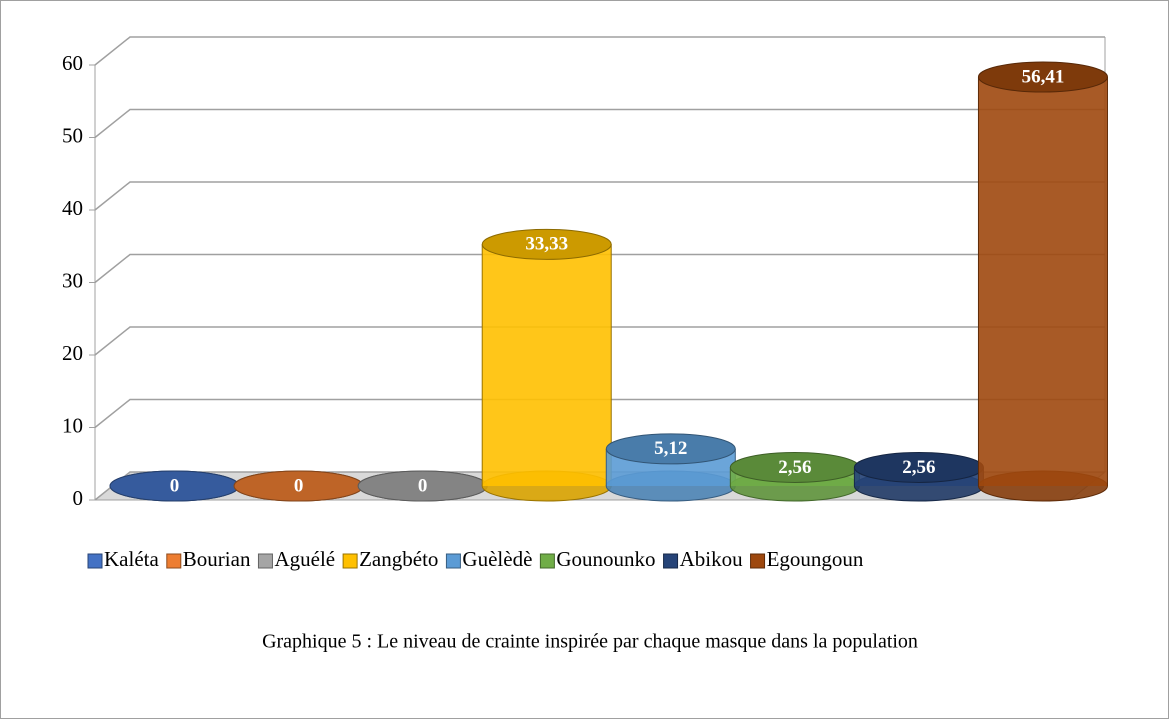 Image resolution: width=1169 pixels, height=719 pixels. I want to click on legend-label: Egoungoun, so click(815, 559).